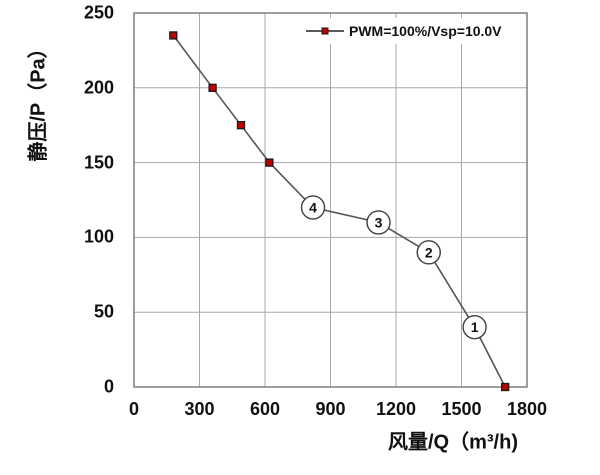 This screenshot has width=600, height=475. I want to click on legend-square-marker-icon, so click(325, 31).